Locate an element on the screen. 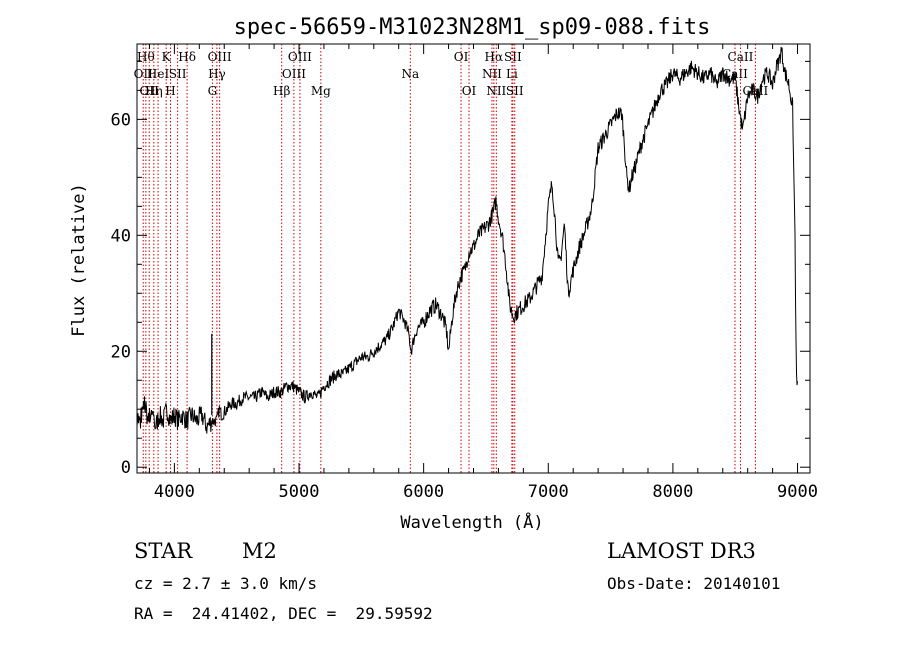 The width and height of the screenshot is (900, 649). line-marker-label: Na is located at coordinates (410, 74).